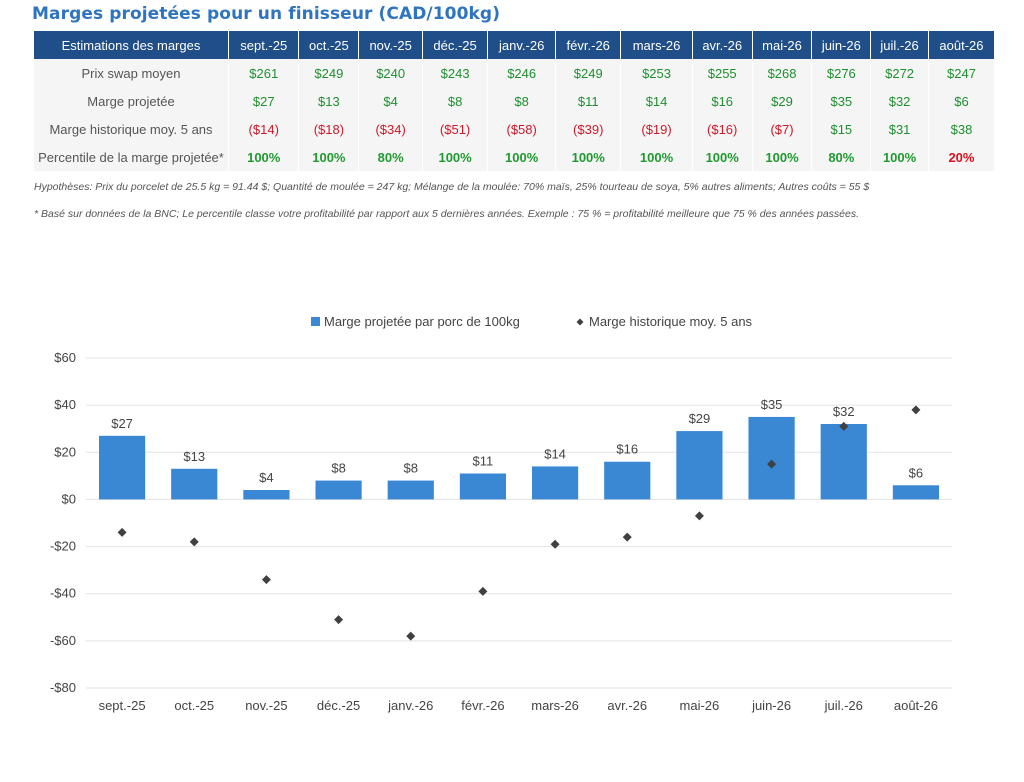  Describe the element at coordinates (772, 404) in the screenshot. I see `bar-data-label: $35` at that location.